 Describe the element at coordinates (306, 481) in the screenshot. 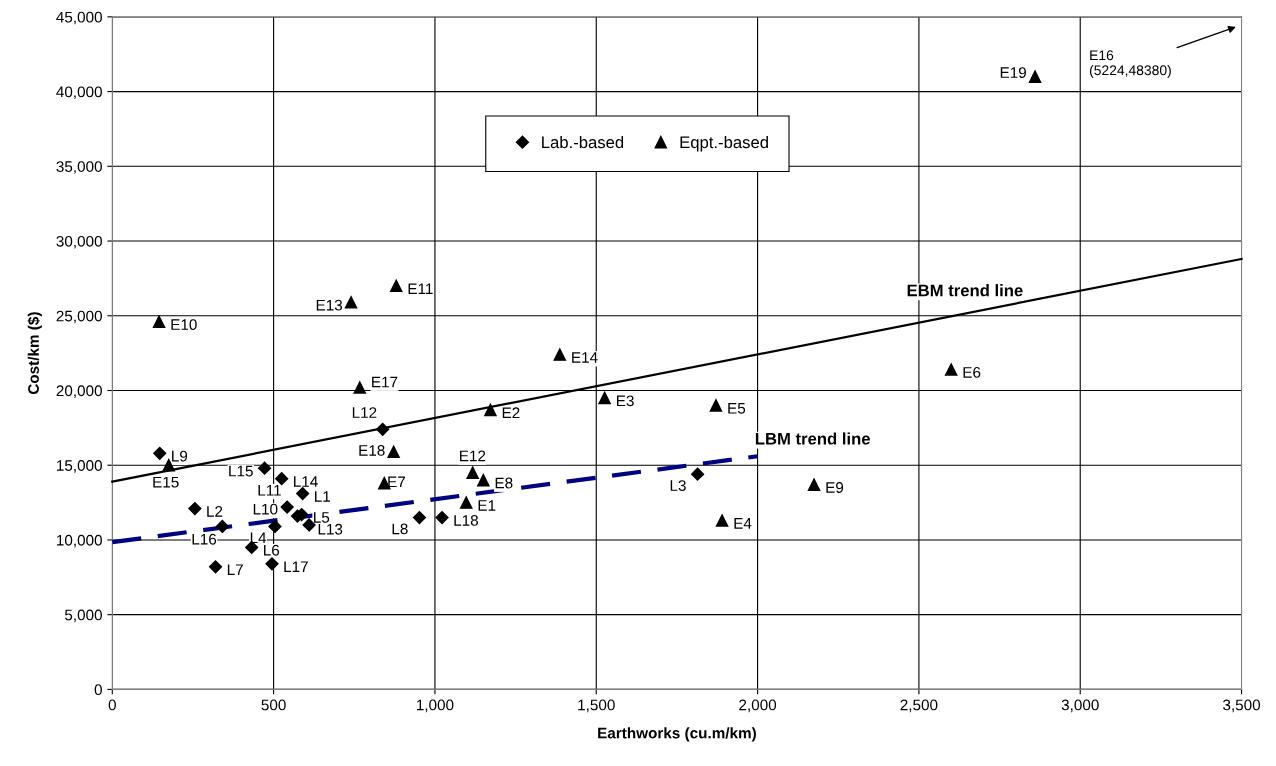

I see `annotation: L14` at that location.